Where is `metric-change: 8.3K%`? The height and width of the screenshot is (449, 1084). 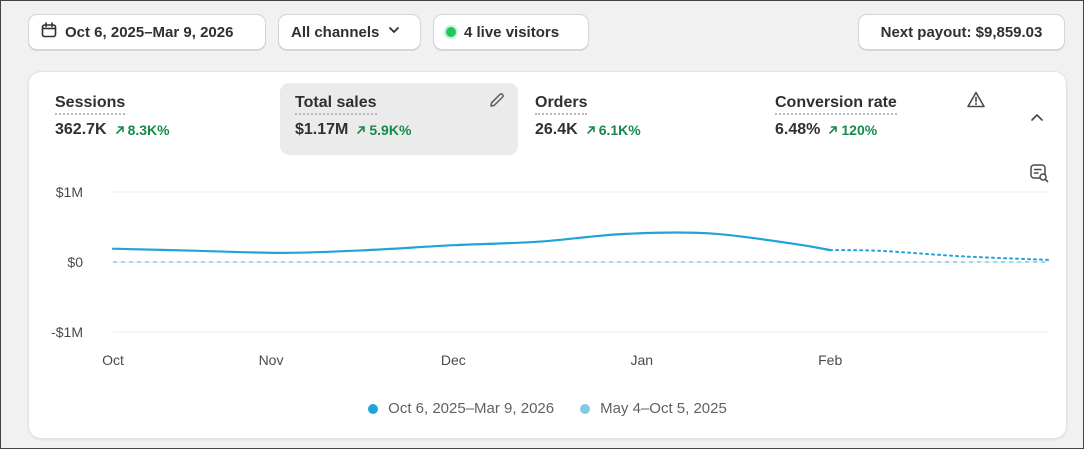
metric-change: 8.3K% is located at coordinates (142, 130).